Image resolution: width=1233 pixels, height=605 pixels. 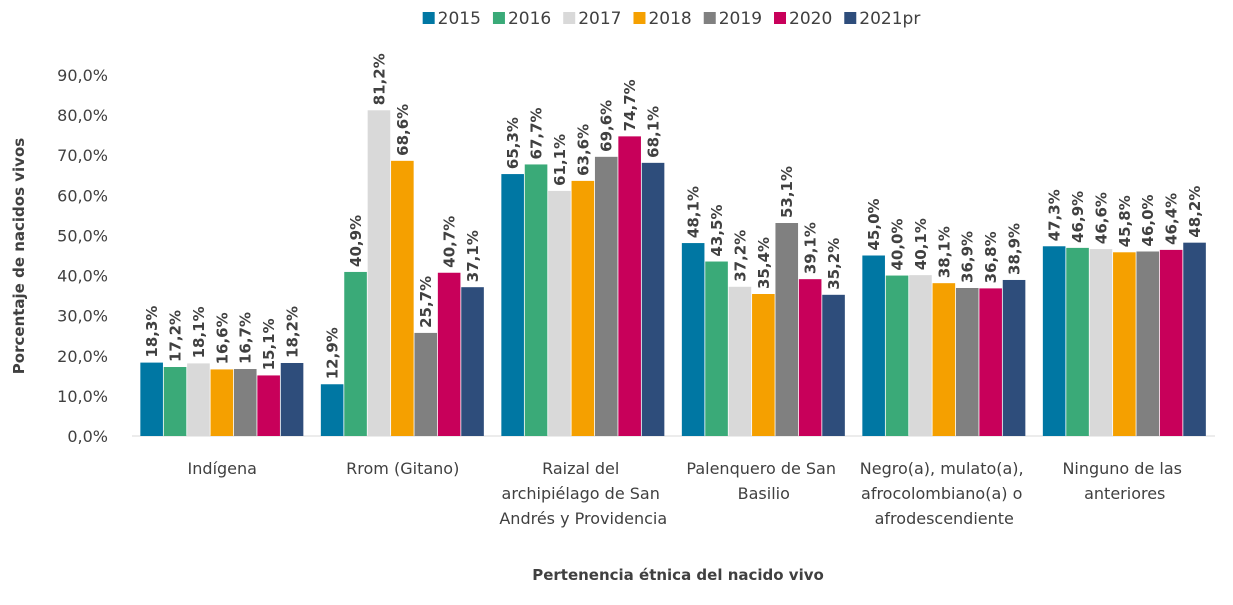 I want to click on data-label: 40,0%, so click(x=897, y=245).